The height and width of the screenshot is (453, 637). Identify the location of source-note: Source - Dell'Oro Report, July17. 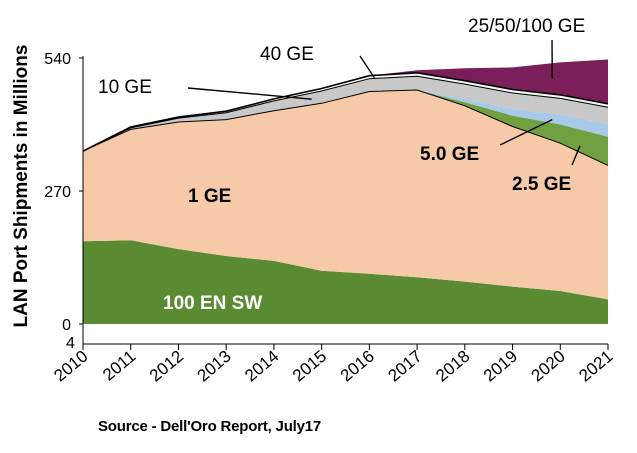
(210, 426).